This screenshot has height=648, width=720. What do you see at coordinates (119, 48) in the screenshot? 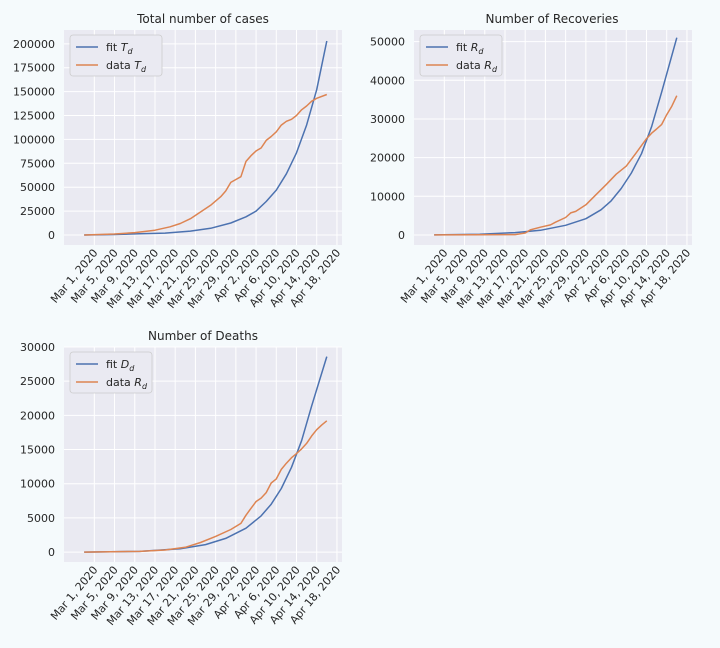
I see `legend-label: fit Td` at bounding box center [119, 48].